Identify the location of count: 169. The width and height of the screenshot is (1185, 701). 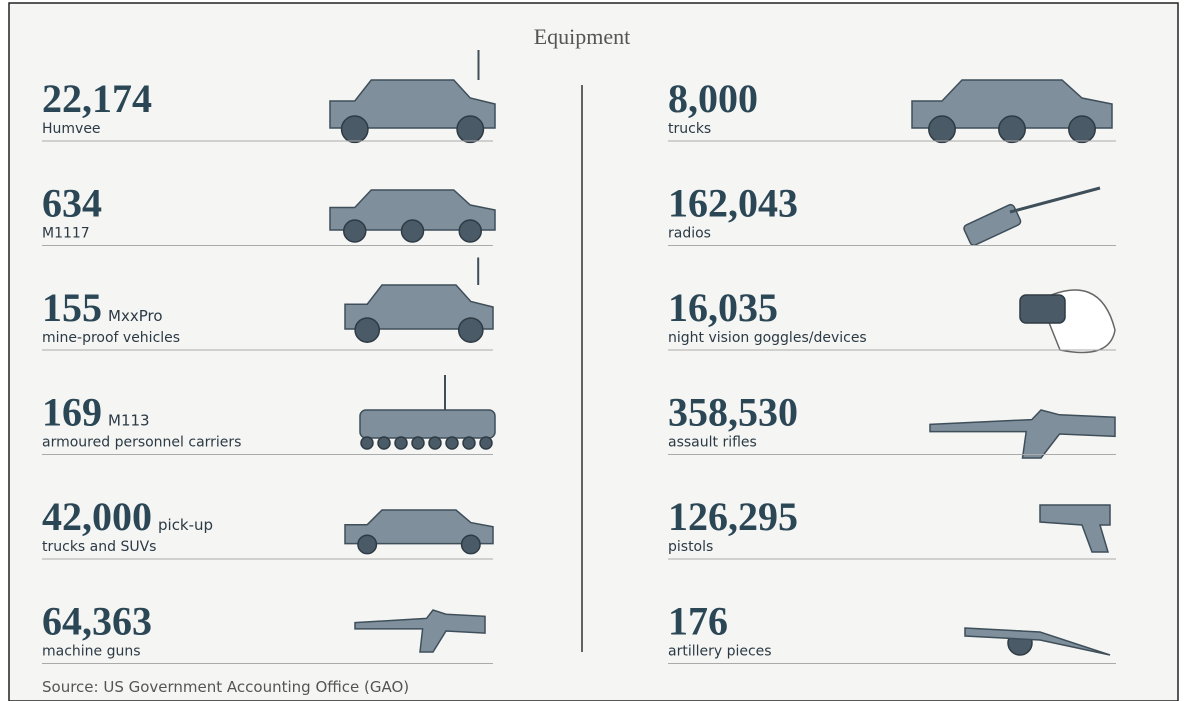
(72, 412).